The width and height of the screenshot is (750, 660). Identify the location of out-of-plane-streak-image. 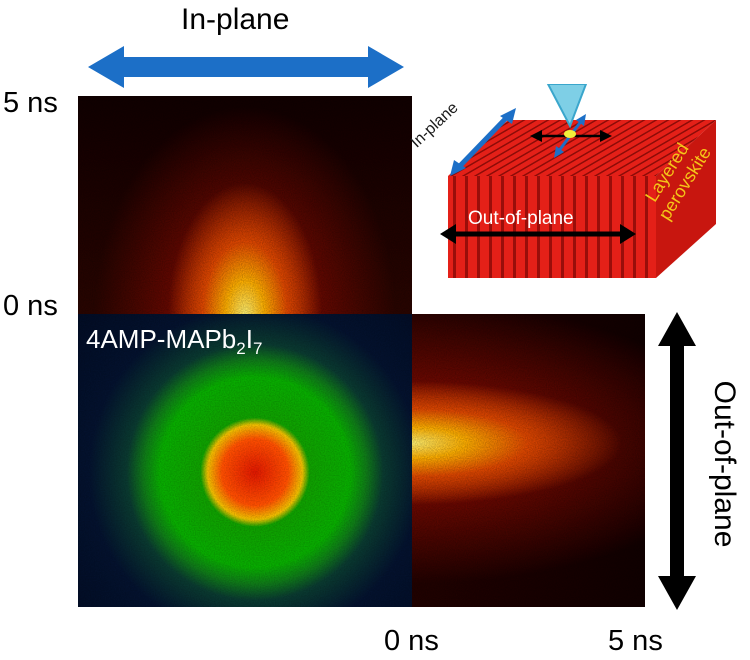
(528, 460).